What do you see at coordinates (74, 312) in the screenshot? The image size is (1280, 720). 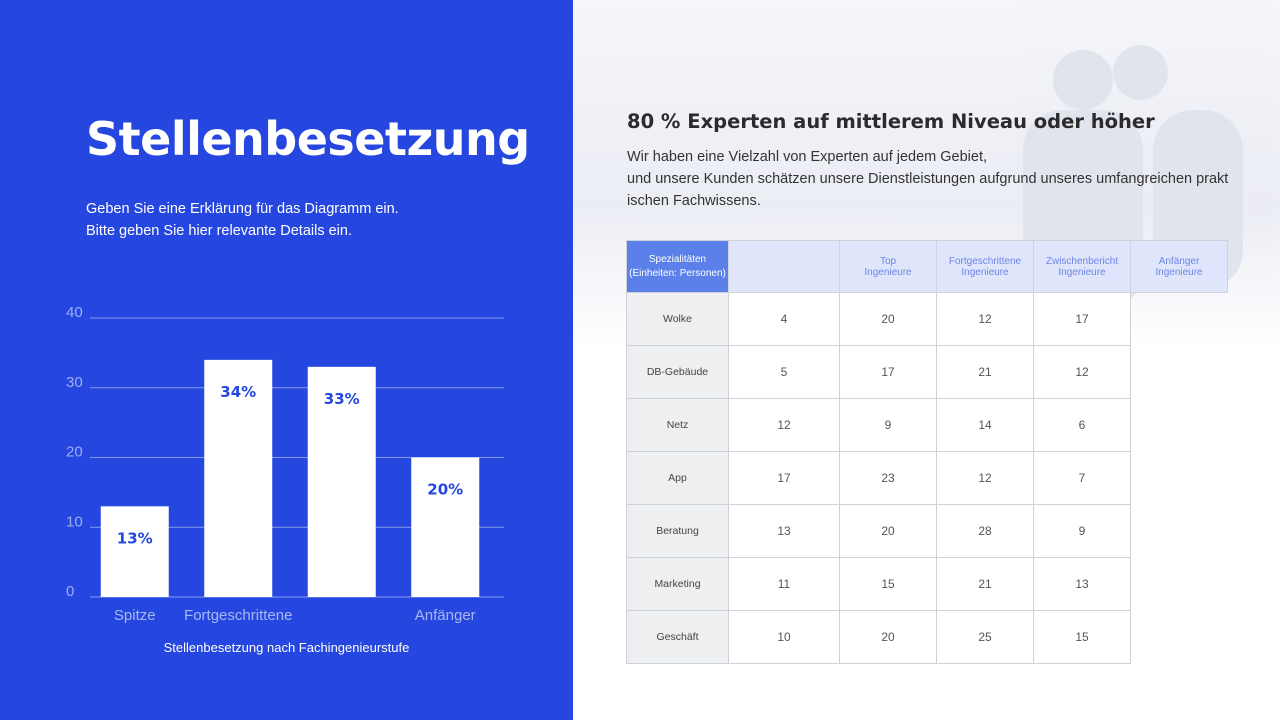 I see `y-tick-label: 40` at bounding box center [74, 312].